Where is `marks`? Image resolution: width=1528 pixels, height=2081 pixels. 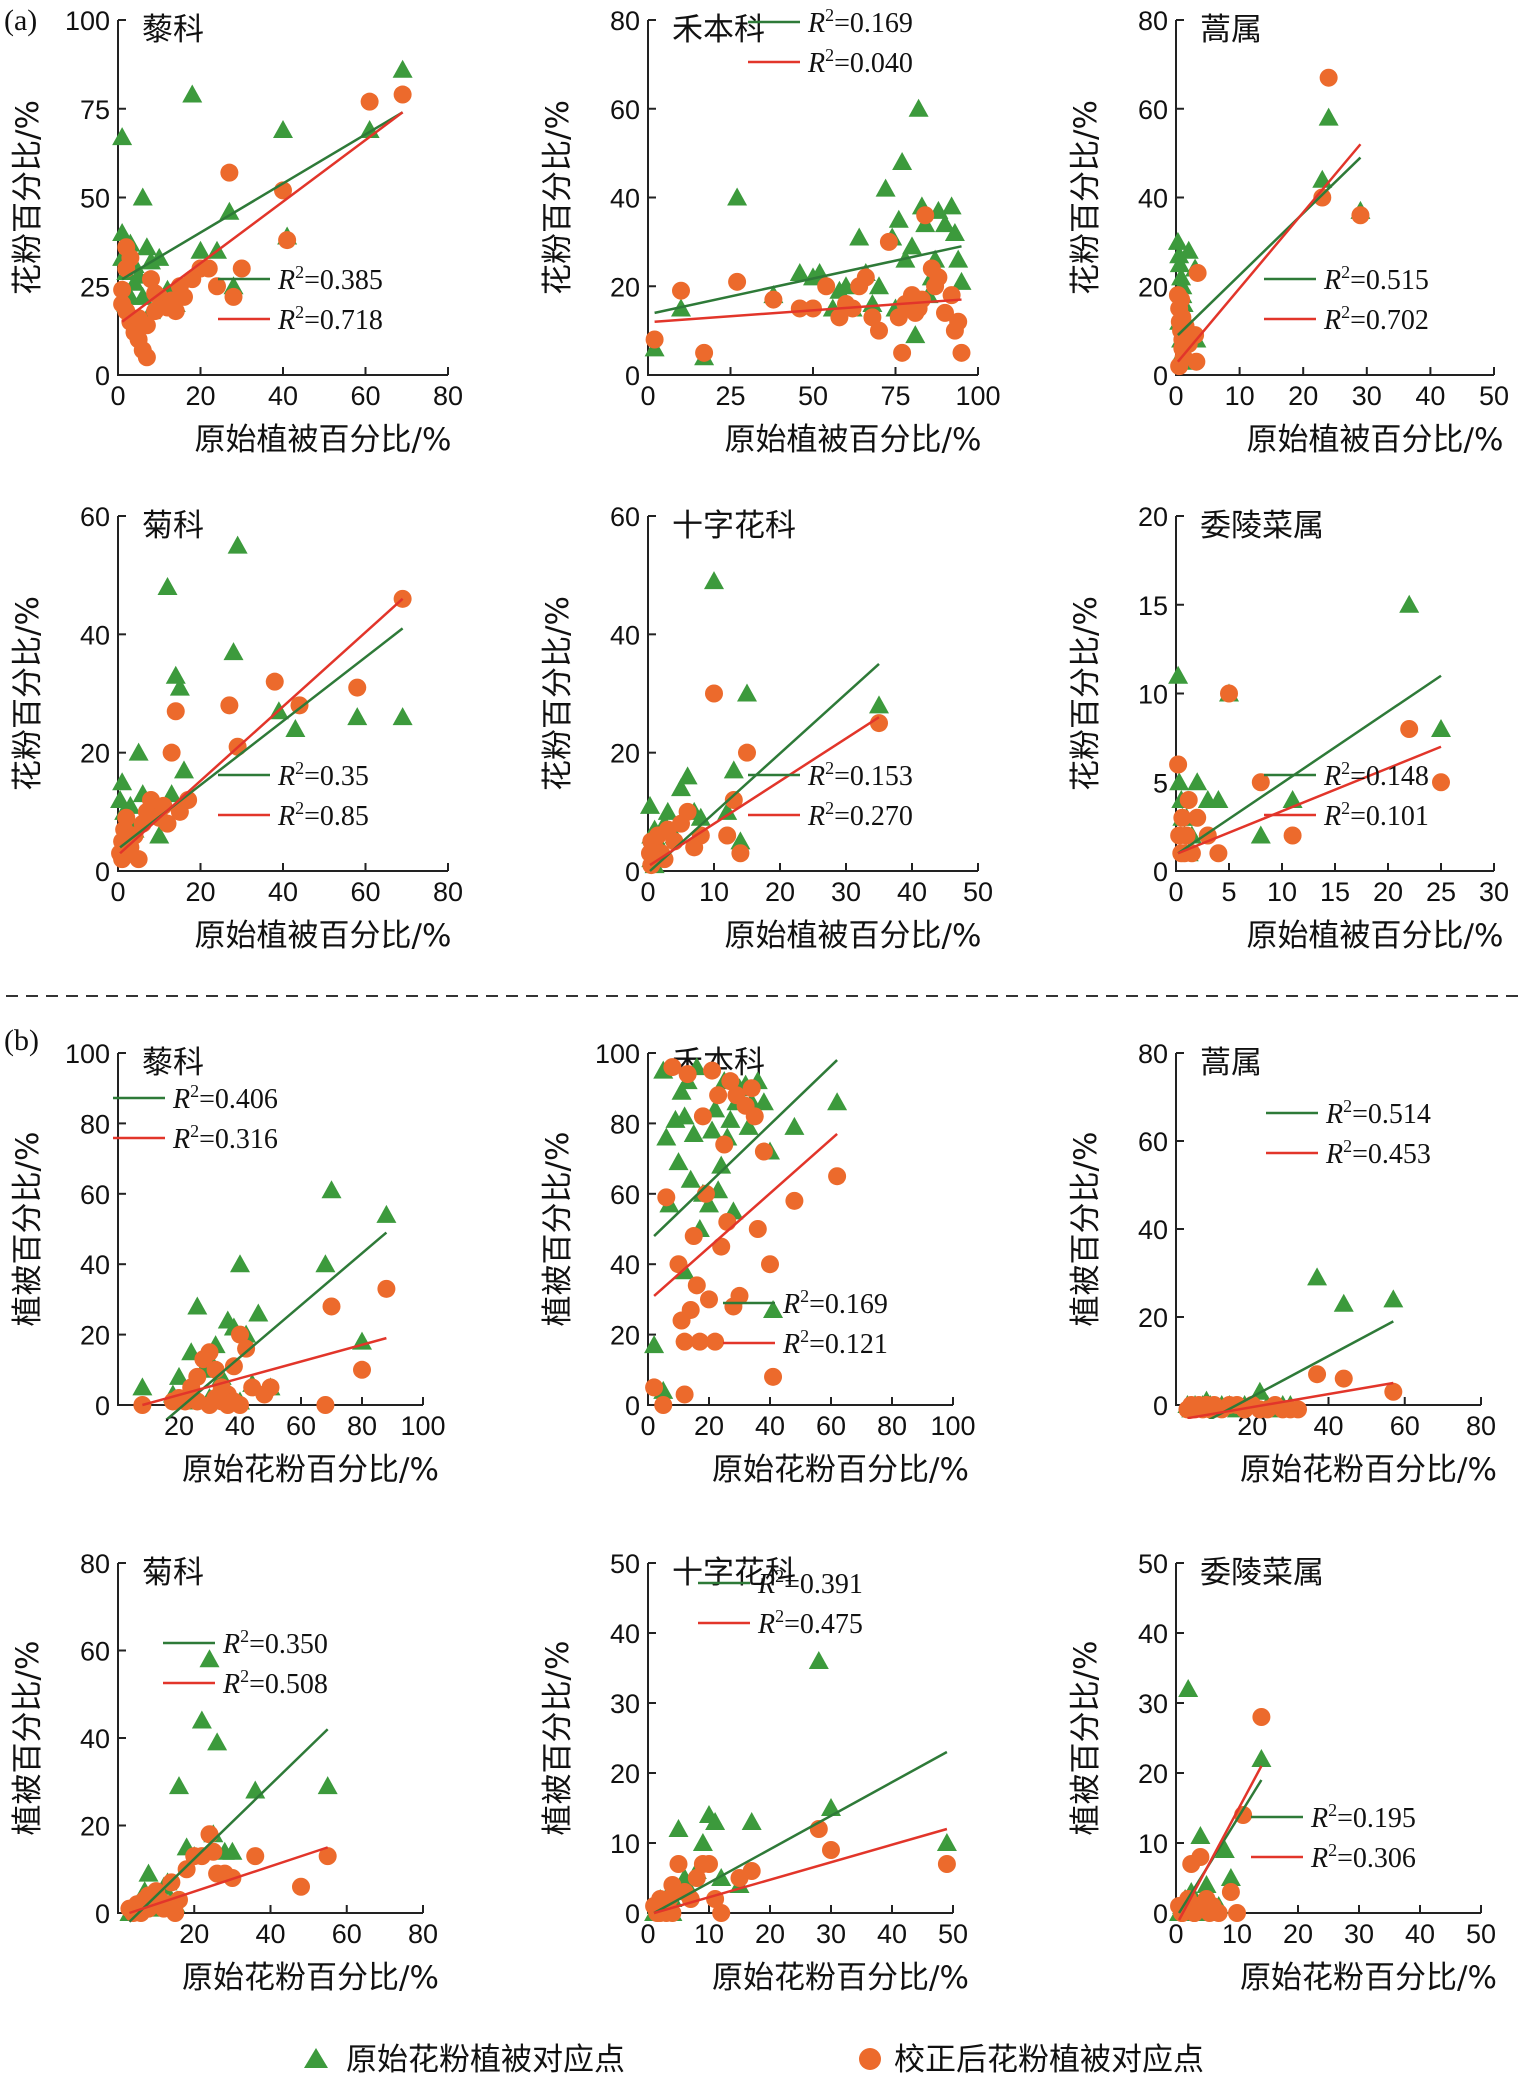 marks is located at coordinates (262, 213).